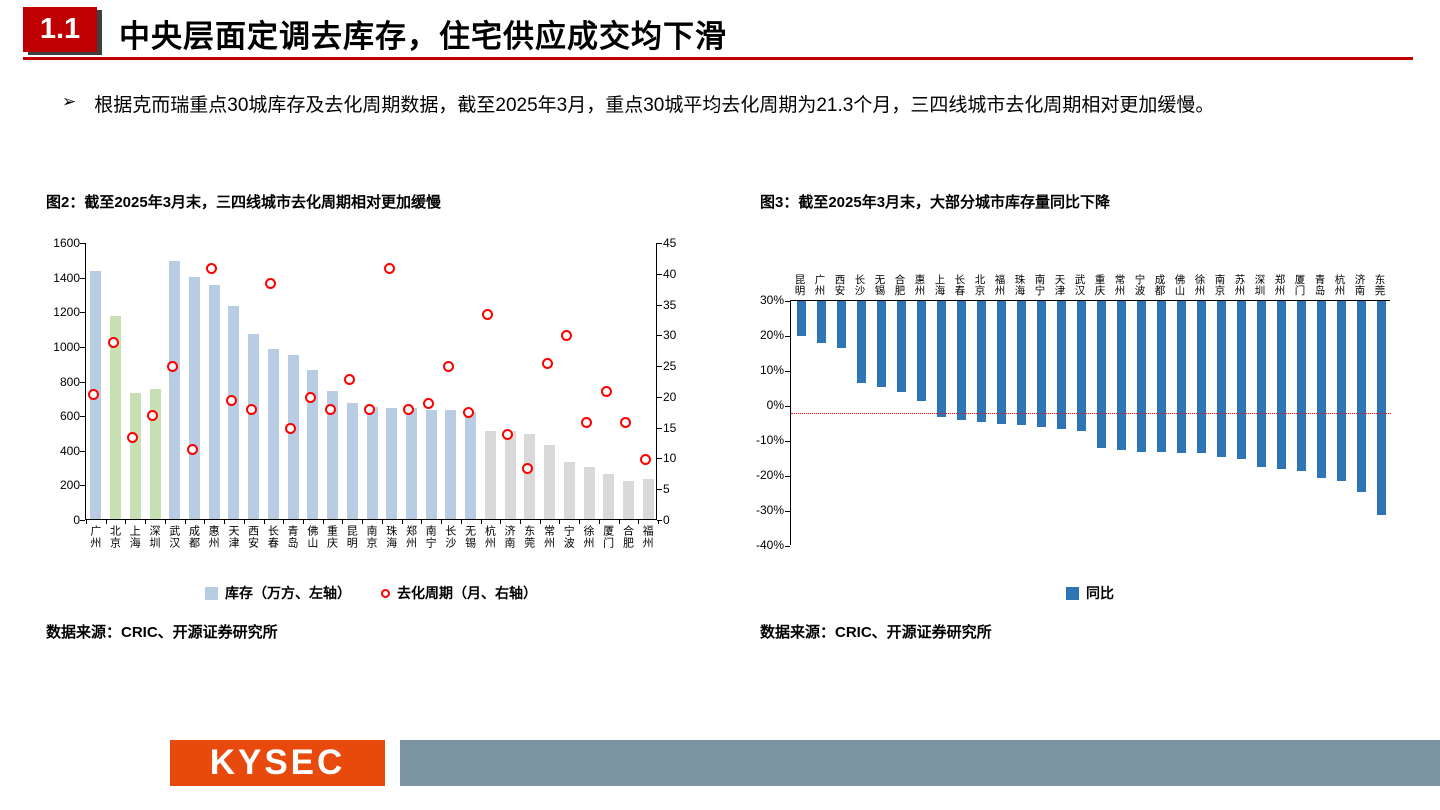 The image size is (1440, 810). What do you see at coordinates (490, 555) in the screenshot?
I see `category-label: 杭州` at bounding box center [490, 555].